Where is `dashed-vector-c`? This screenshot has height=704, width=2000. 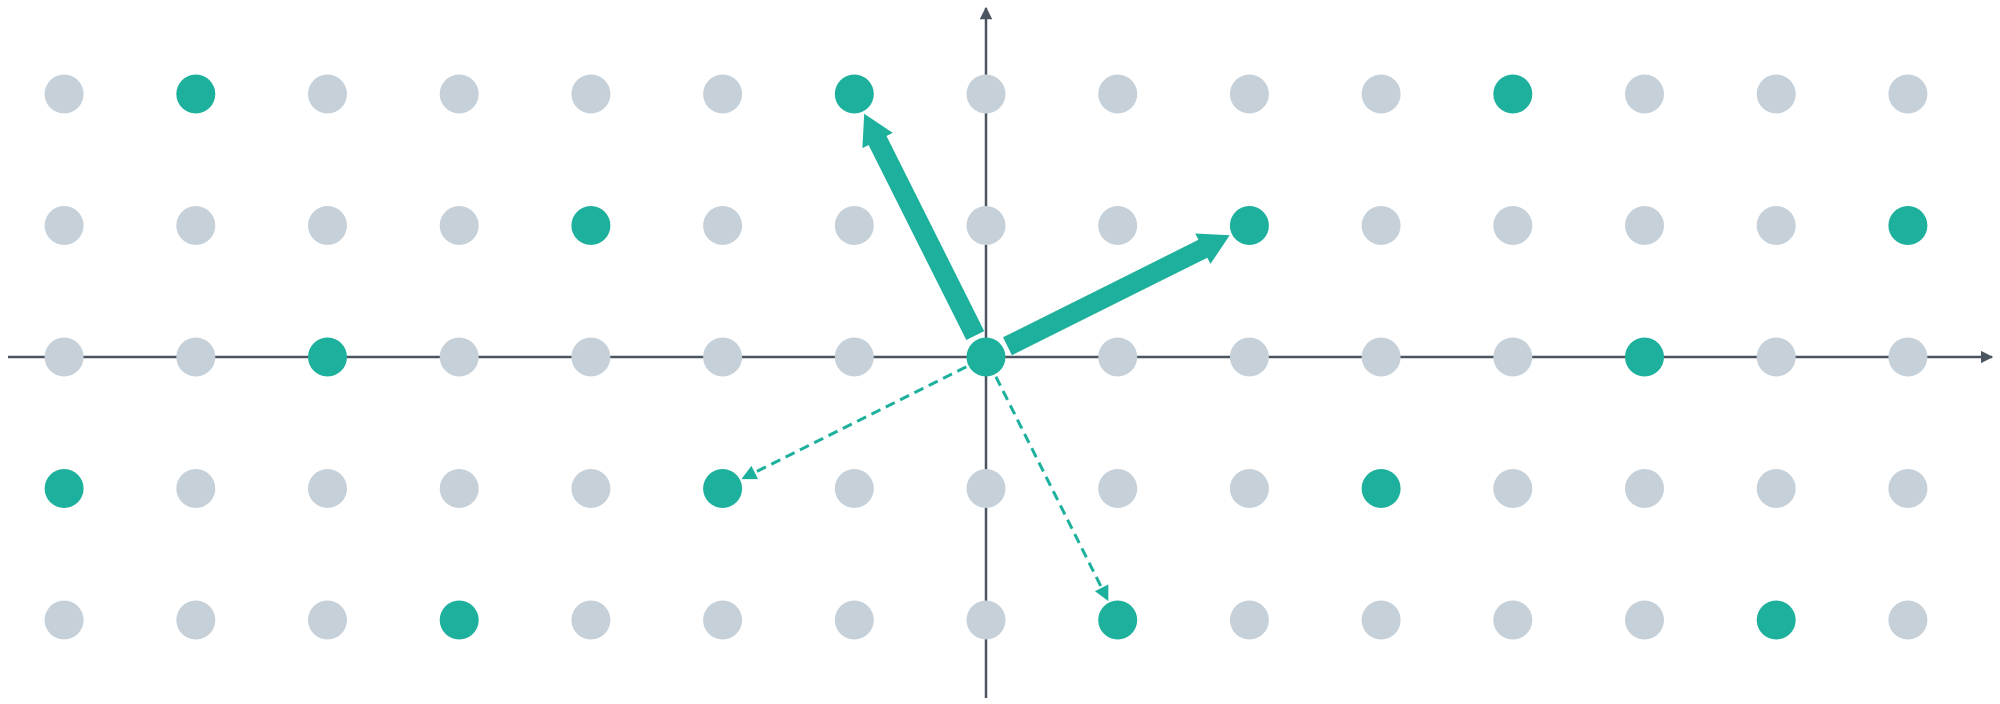 dashed-vector-c is located at coordinates (854, 422).